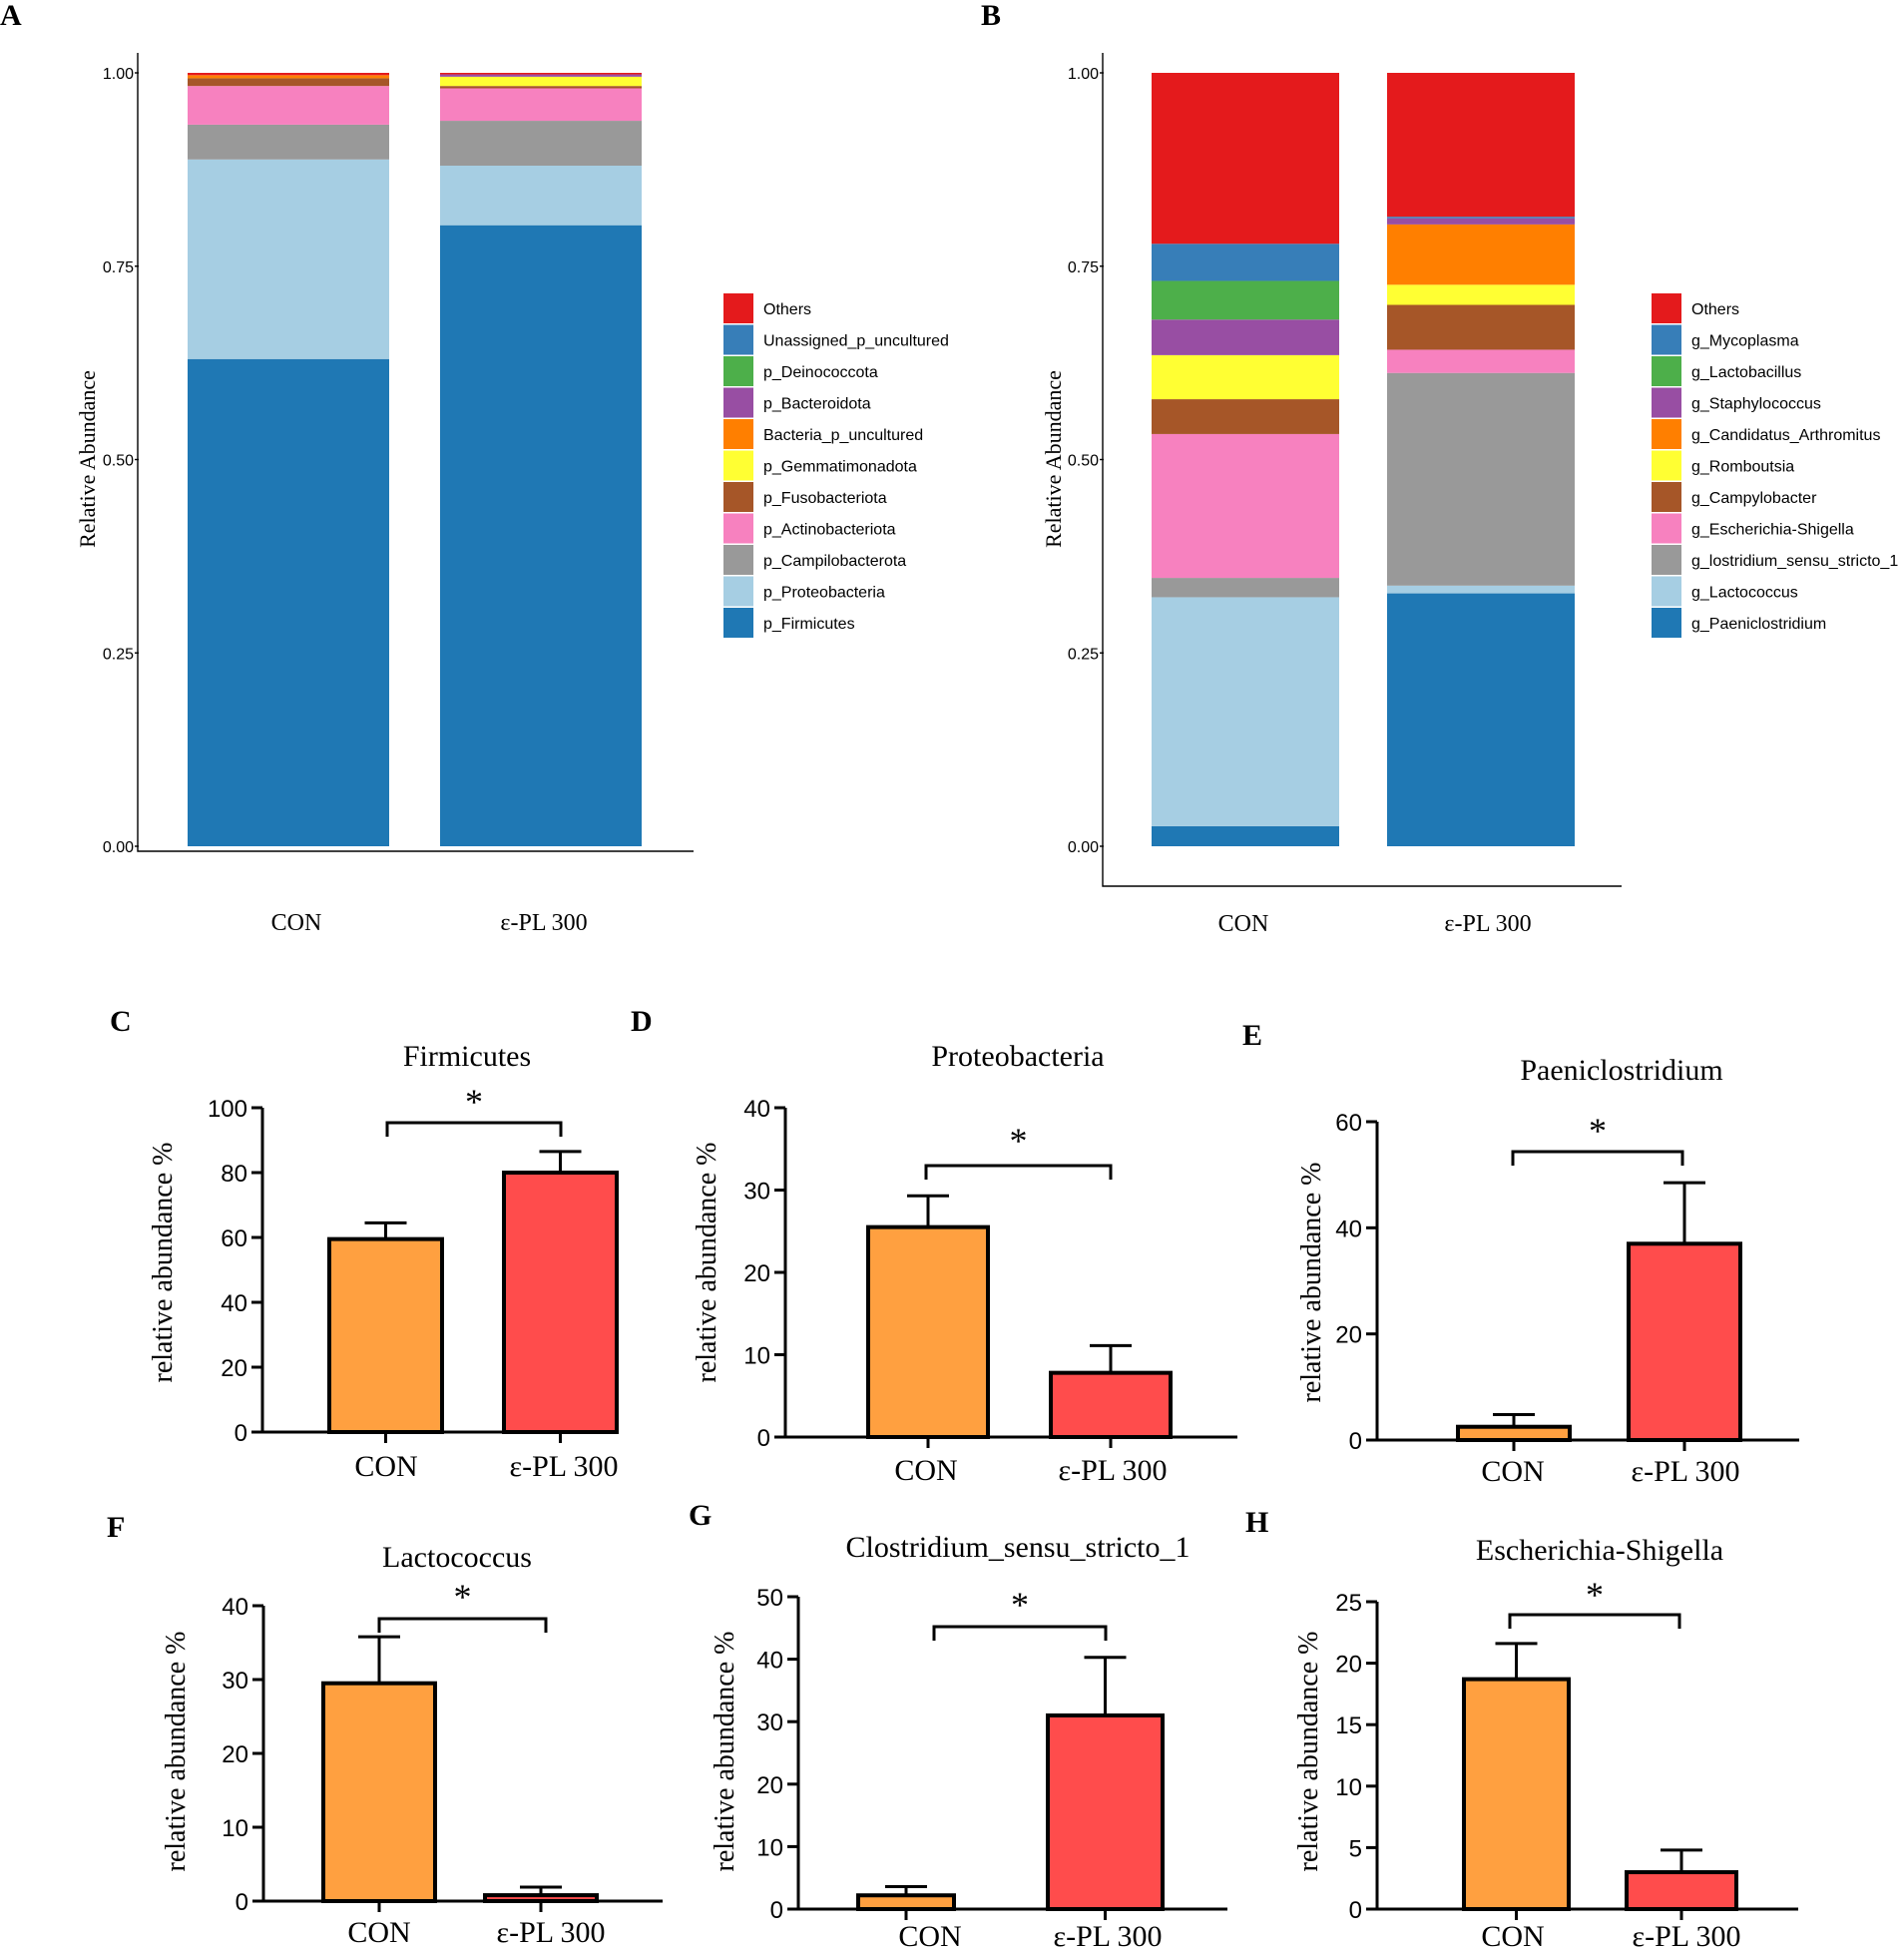  I want to click on panel-letter: D, so click(642, 1021).